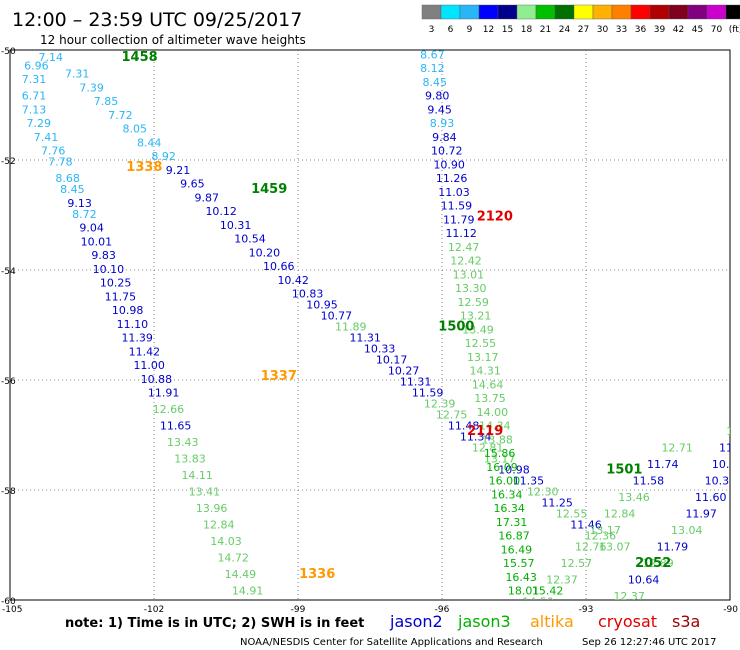 This screenshot has height=650, width=740. I want to click on wave-height-label: 9.87, so click(207, 197).